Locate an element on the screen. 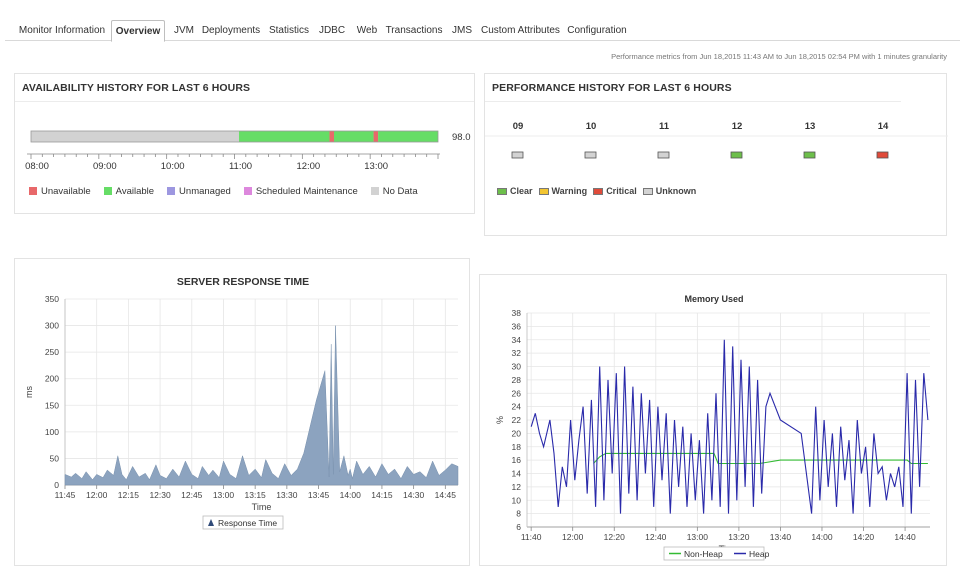 Image resolution: width=965 pixels, height=566 pixels. y-tick-label: 100 is located at coordinates (52, 432).